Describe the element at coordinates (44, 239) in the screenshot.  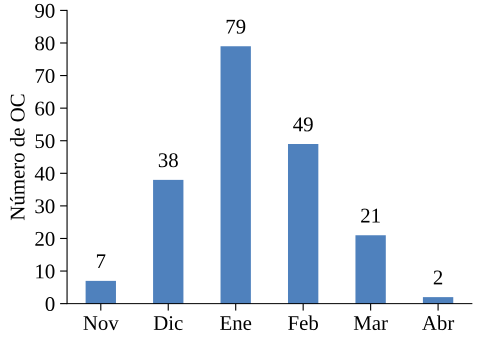
I see `y-tick-label: 20` at that location.